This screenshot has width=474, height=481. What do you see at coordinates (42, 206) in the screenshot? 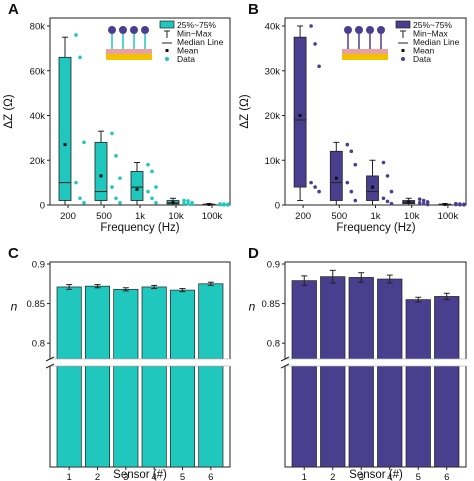
I see `y-tick-label: 0` at bounding box center [42, 206].